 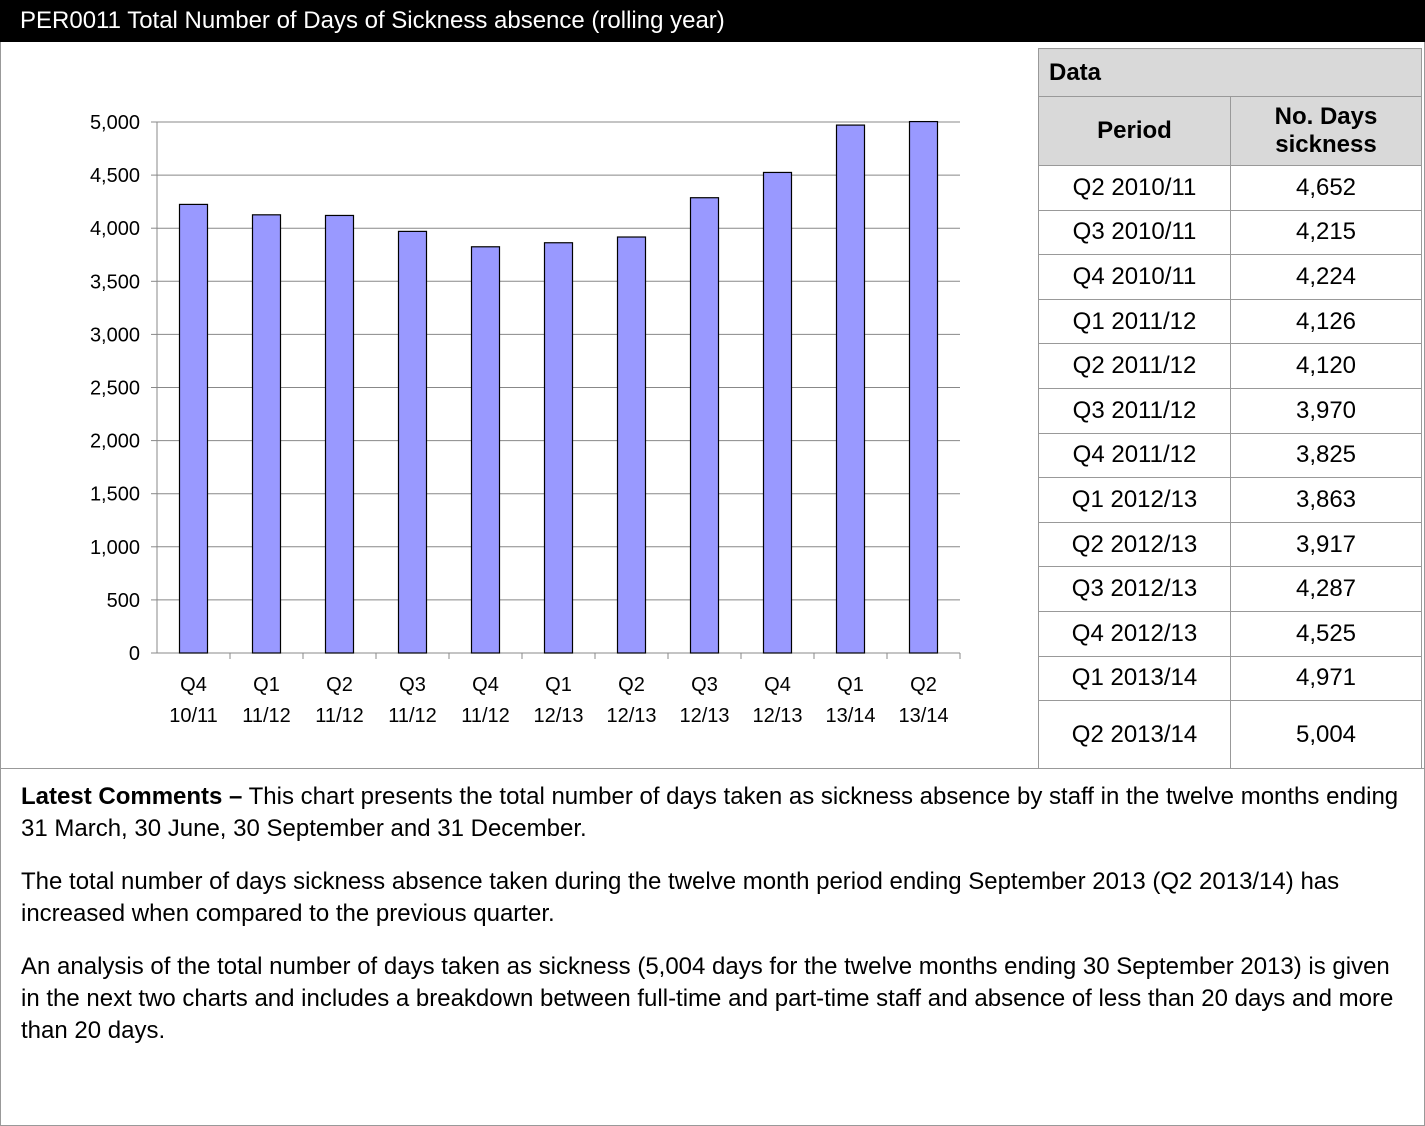 I want to click on table-period: Q2 2010/11, so click(x=1134, y=188).